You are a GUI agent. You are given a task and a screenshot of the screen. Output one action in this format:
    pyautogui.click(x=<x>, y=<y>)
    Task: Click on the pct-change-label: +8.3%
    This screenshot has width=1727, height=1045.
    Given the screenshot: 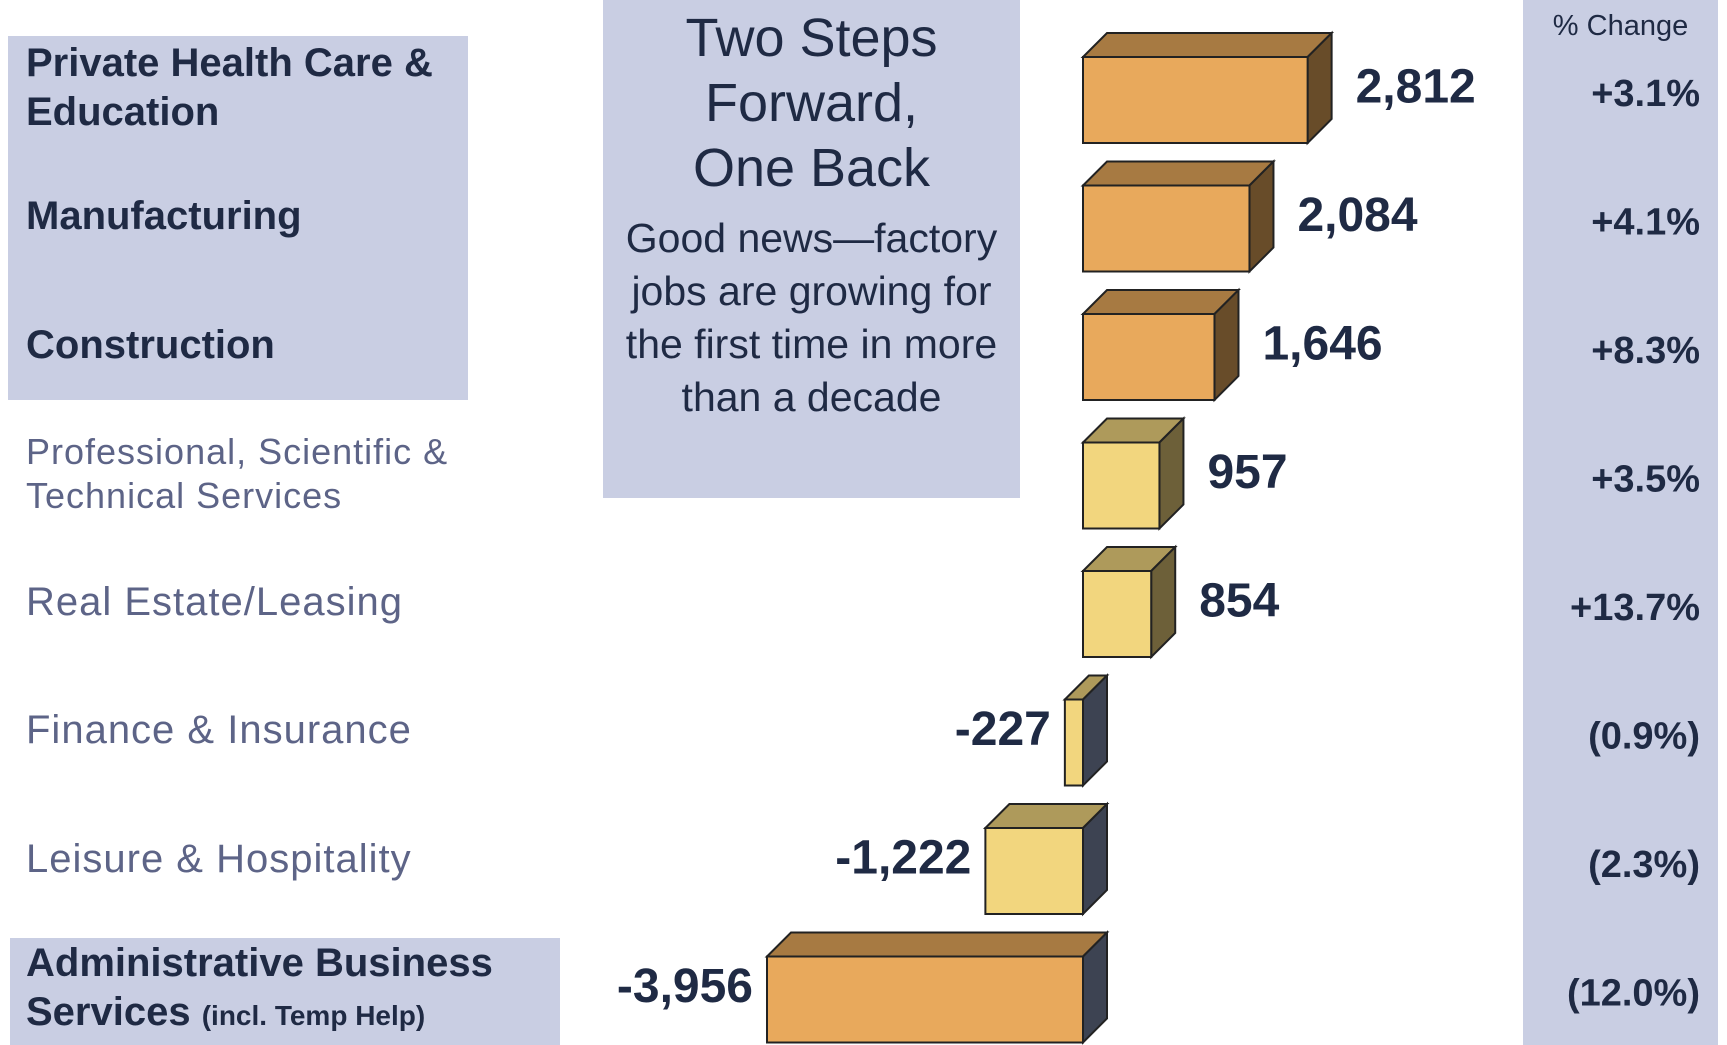 What is the action you would take?
    pyautogui.click(x=1645, y=351)
    